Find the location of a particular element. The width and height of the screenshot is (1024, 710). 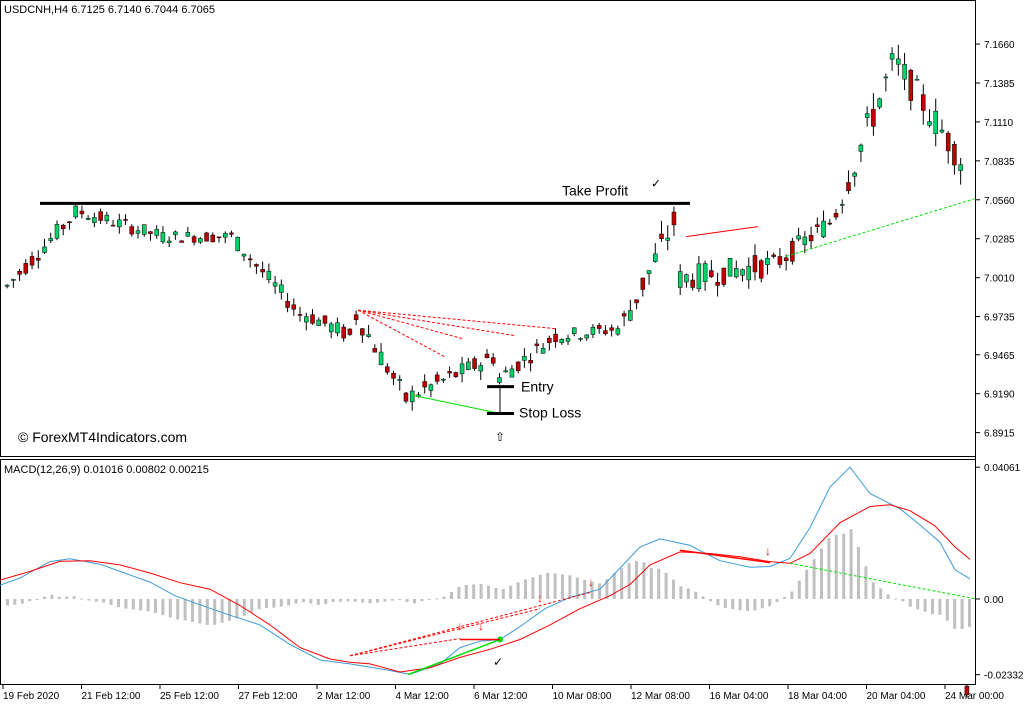

price-tick-label: 6.9190 is located at coordinates (999, 395).